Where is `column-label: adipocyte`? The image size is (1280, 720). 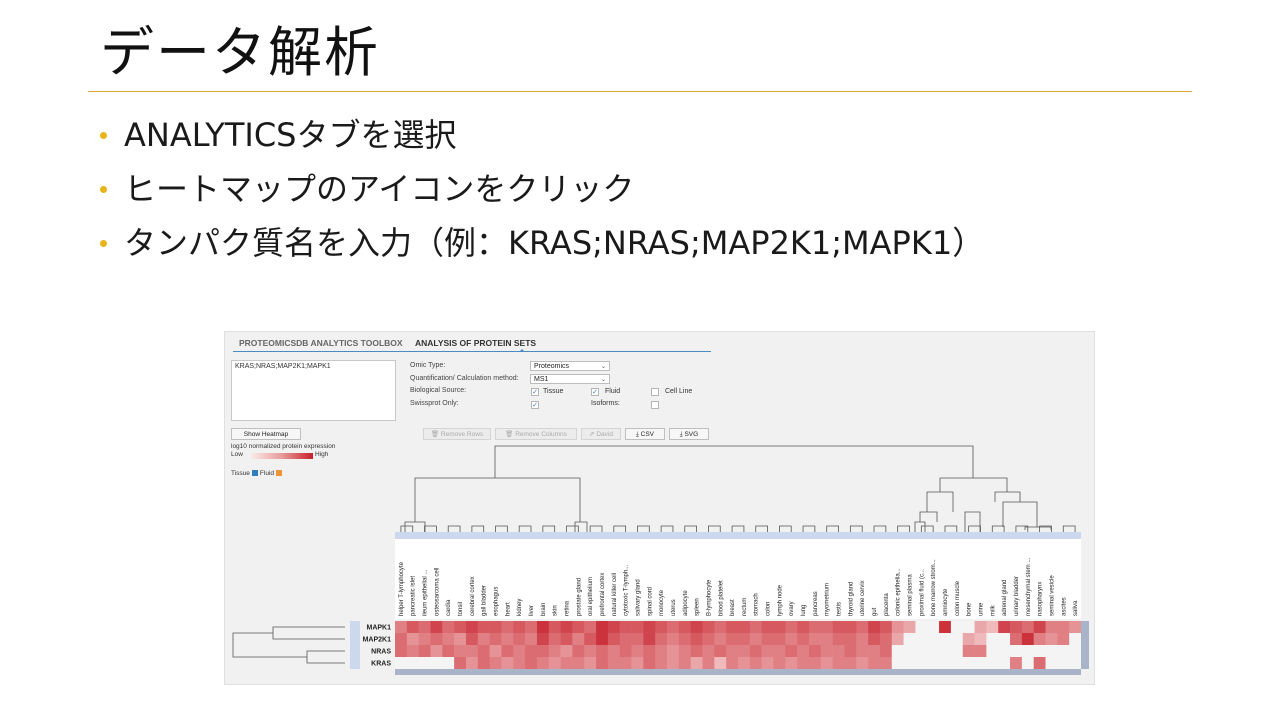 column-label: adipocyte is located at coordinates (686, 603).